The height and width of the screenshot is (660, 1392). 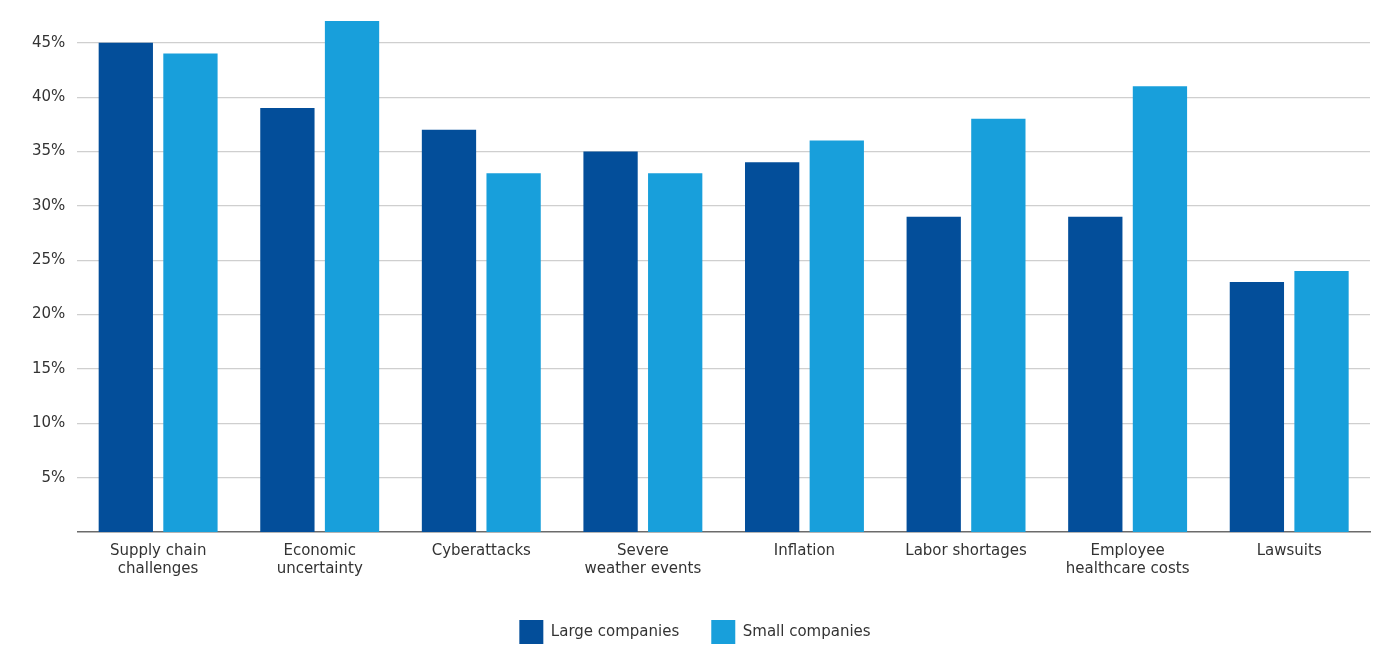 What do you see at coordinates (49, 204) in the screenshot?
I see `y-tick-label: 30%` at bounding box center [49, 204].